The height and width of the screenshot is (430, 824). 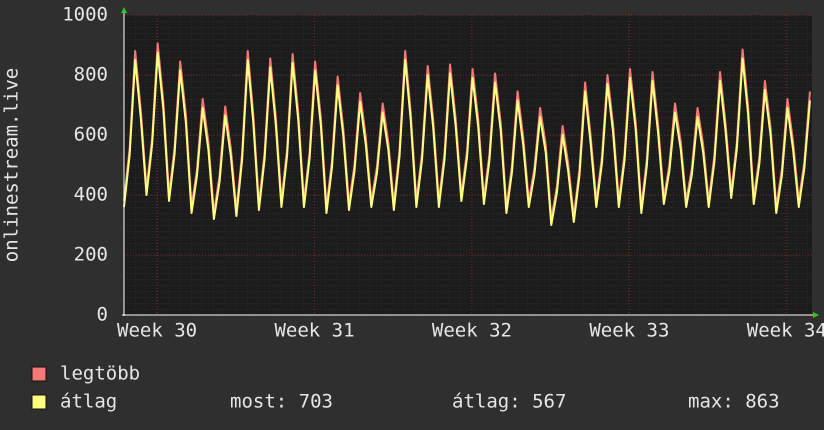 What do you see at coordinates (85, 15) in the screenshot?
I see `y-tick-label: 1000` at bounding box center [85, 15].